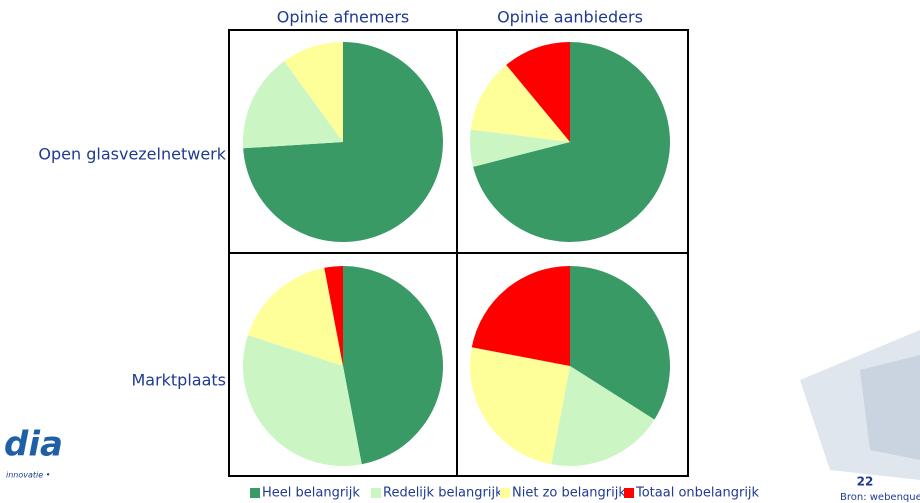  I want to click on tagline: innovatie •, so click(28, 475).